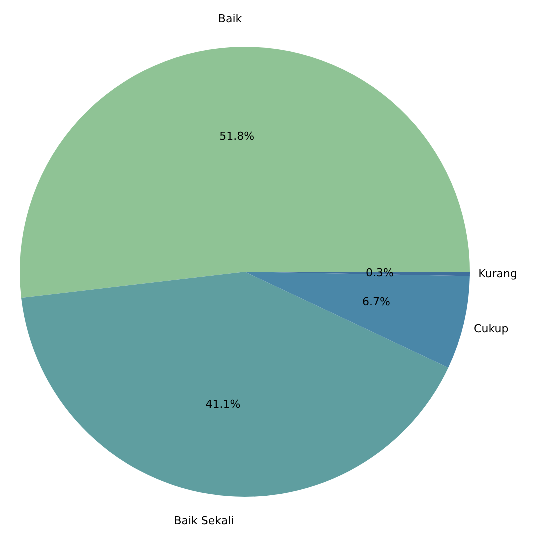 This screenshot has width=547, height=540. Describe the element at coordinates (204, 521) in the screenshot. I see `slice-label: Baik Sekali` at that location.